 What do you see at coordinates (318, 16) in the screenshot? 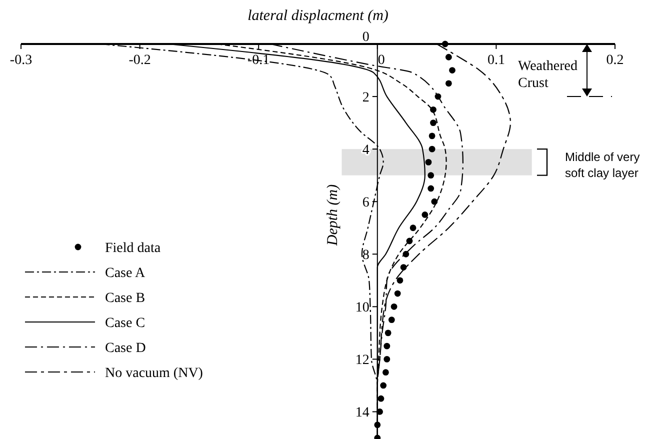
I see `x-axis-title: lateral displacment (m)` at bounding box center [318, 16].